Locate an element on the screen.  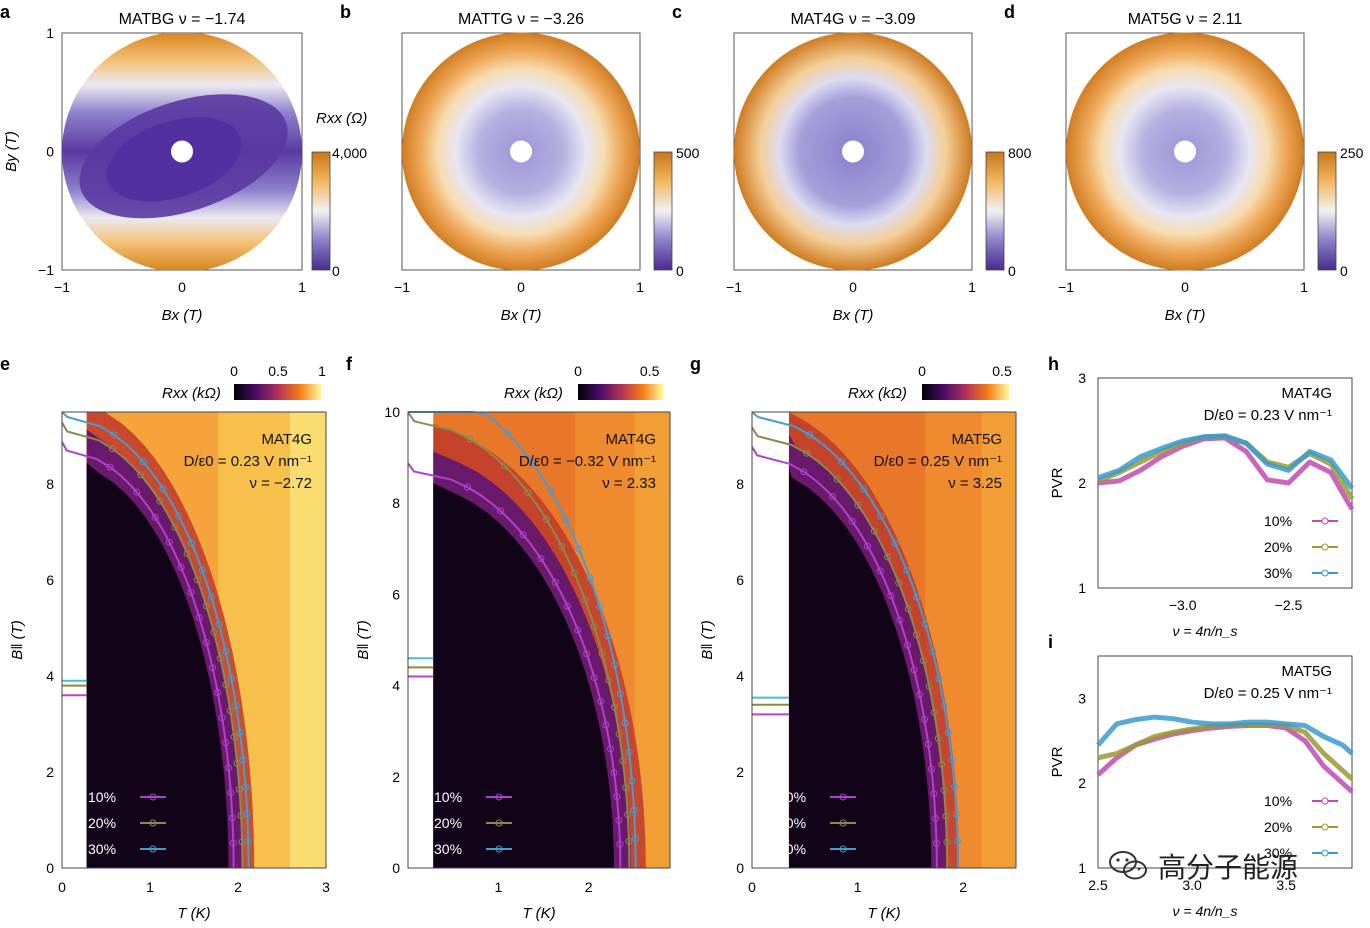
x-tick-label: −1 is located at coordinates (1066, 287).